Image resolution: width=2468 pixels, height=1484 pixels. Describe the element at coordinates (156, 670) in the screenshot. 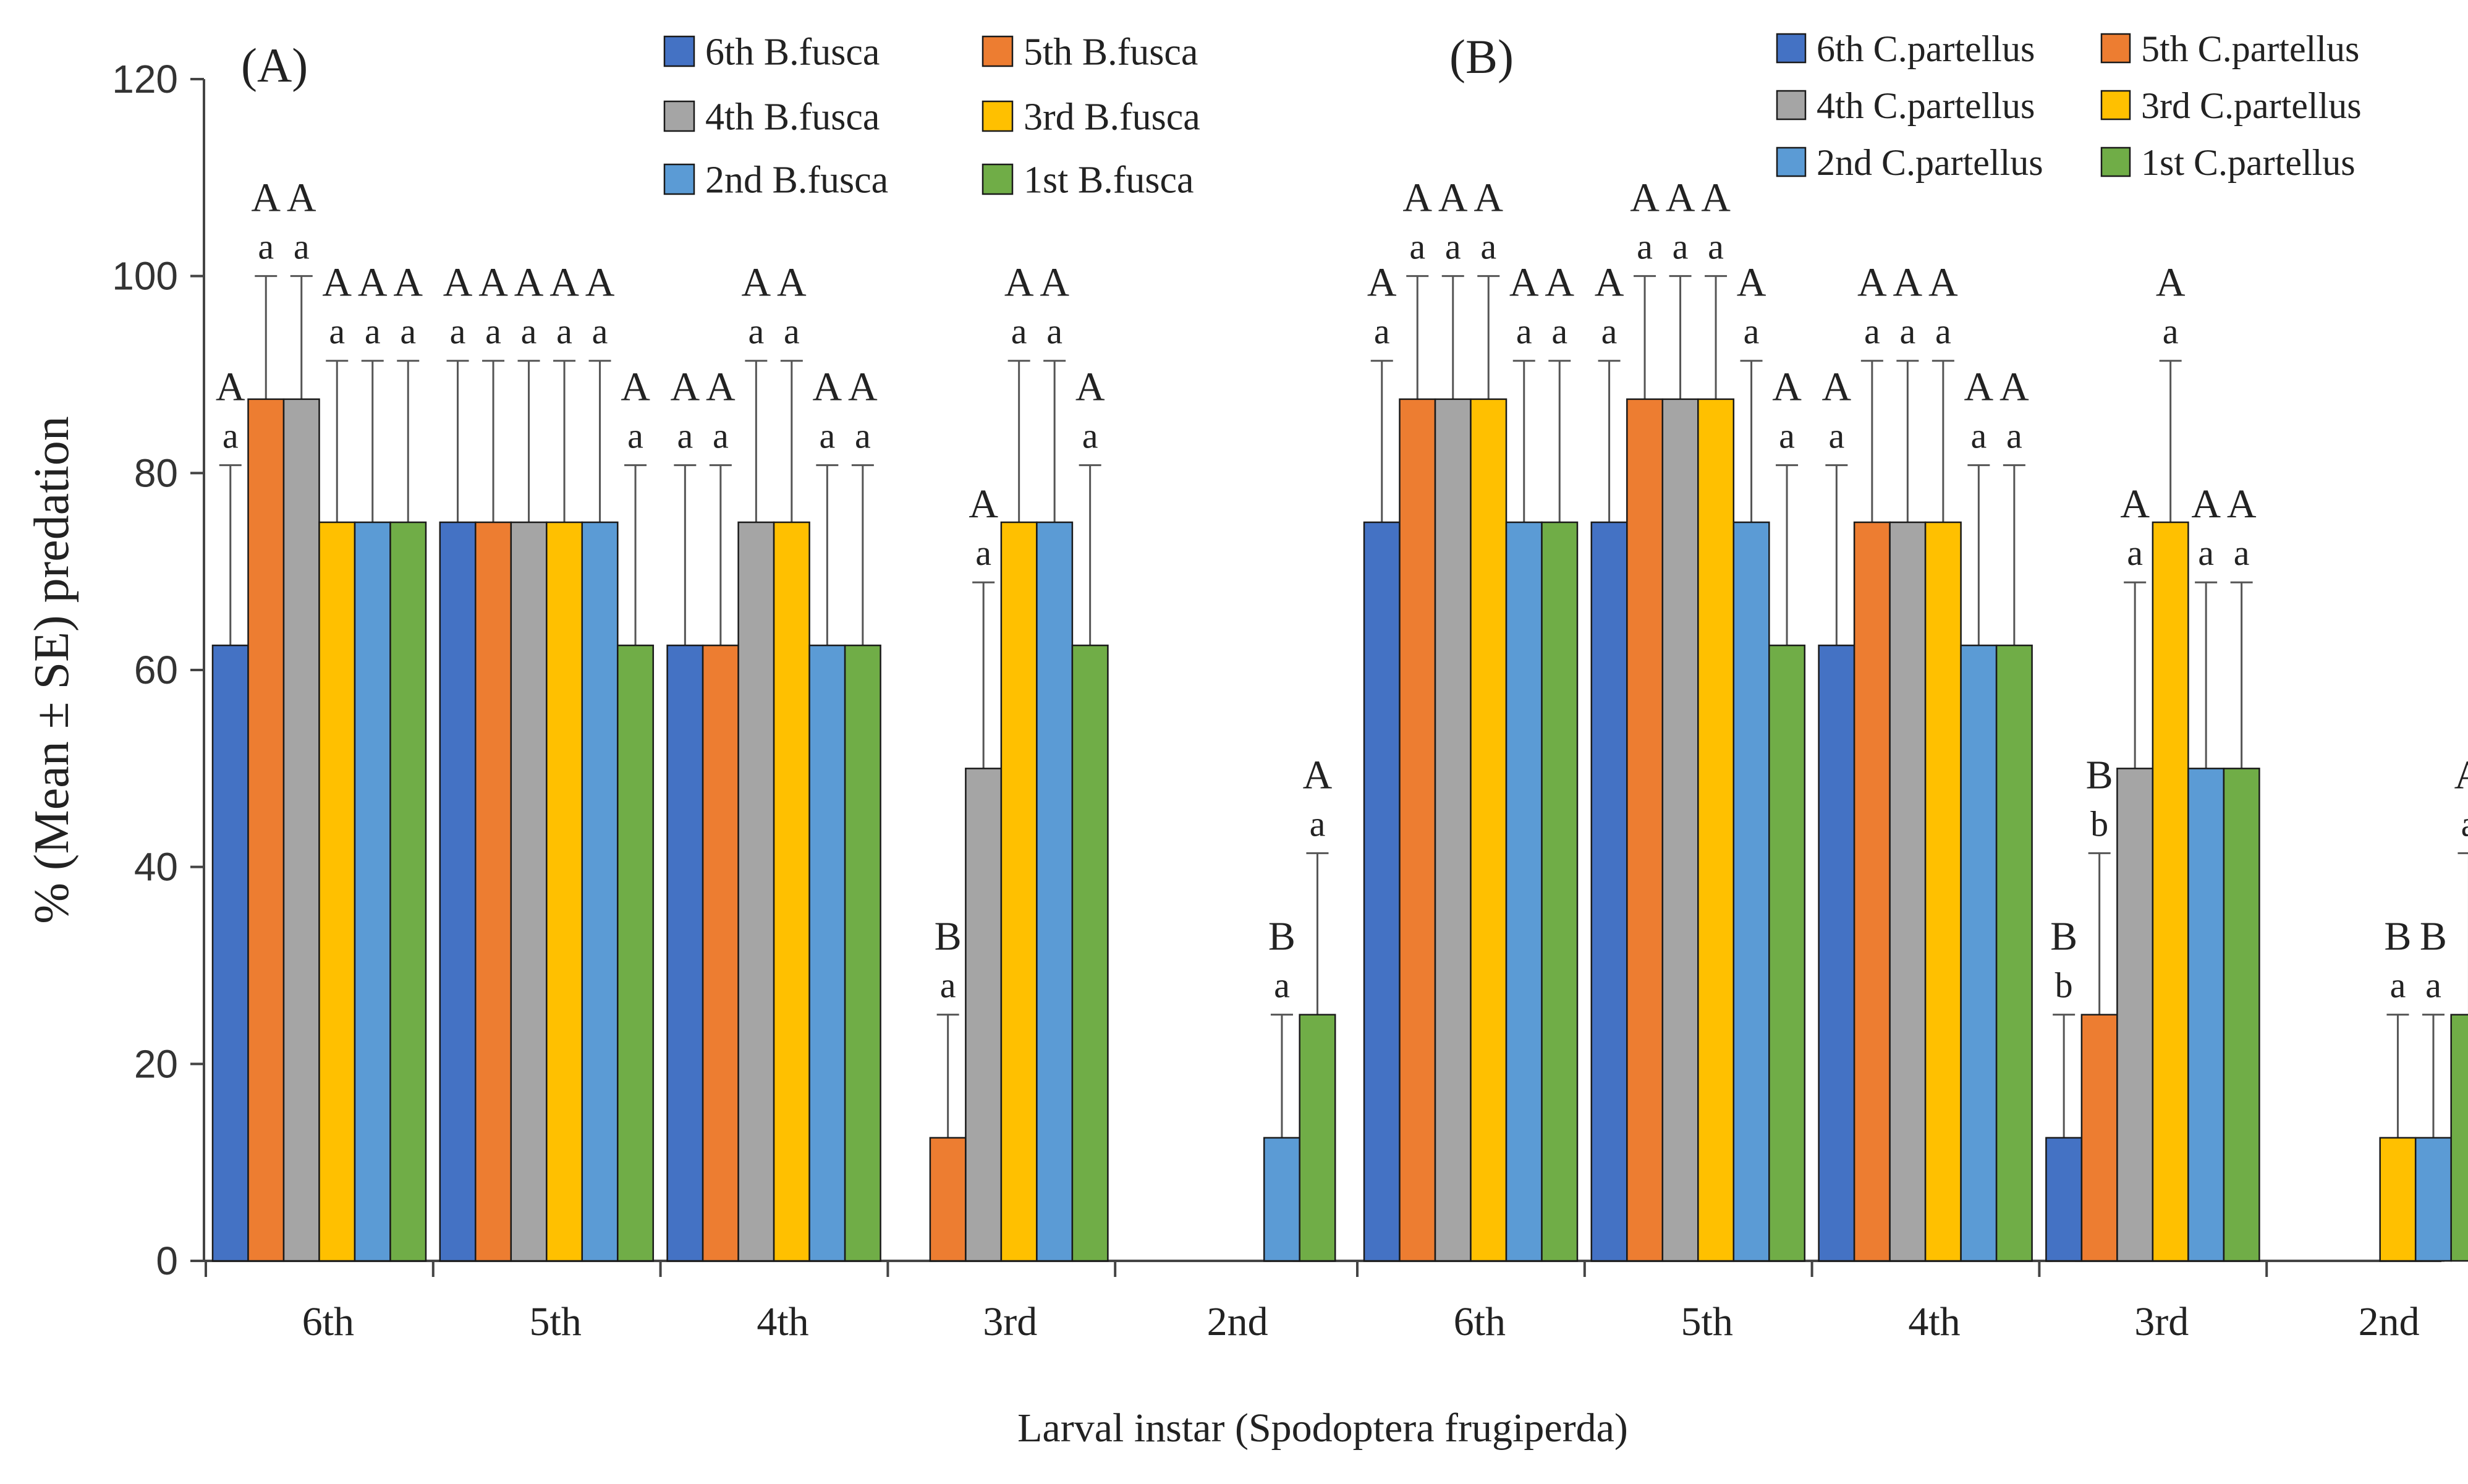

I see `y-tick-label: 60` at that location.